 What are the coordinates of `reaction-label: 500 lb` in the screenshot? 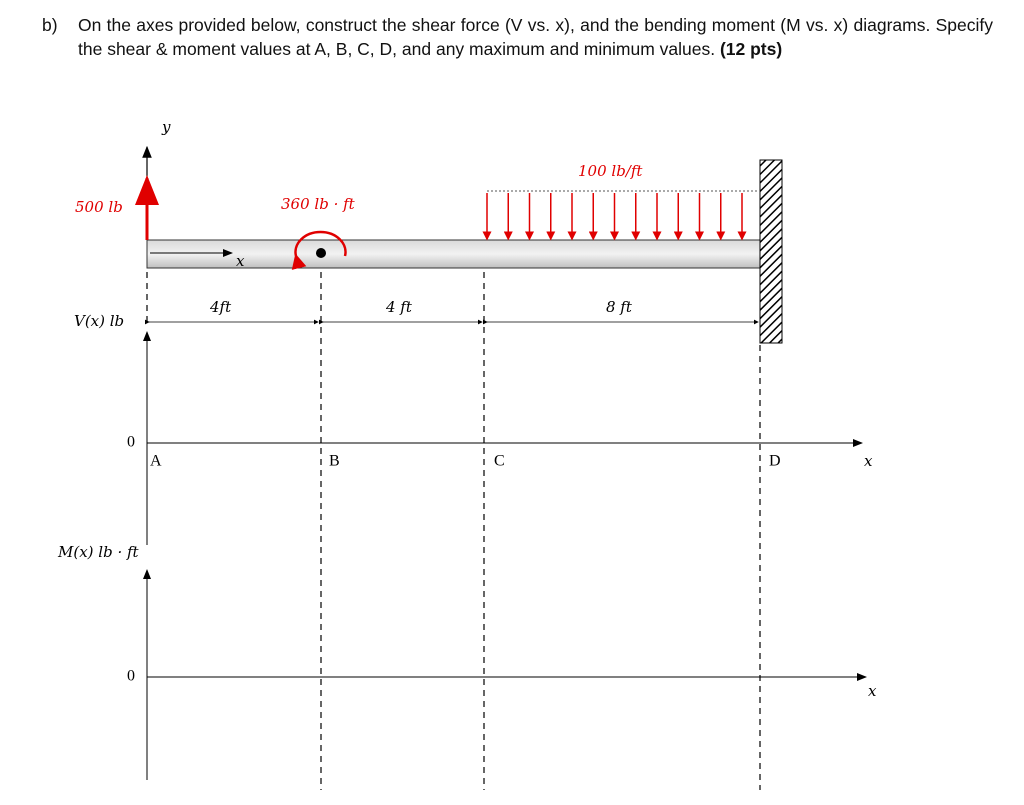 It's located at (99, 207).